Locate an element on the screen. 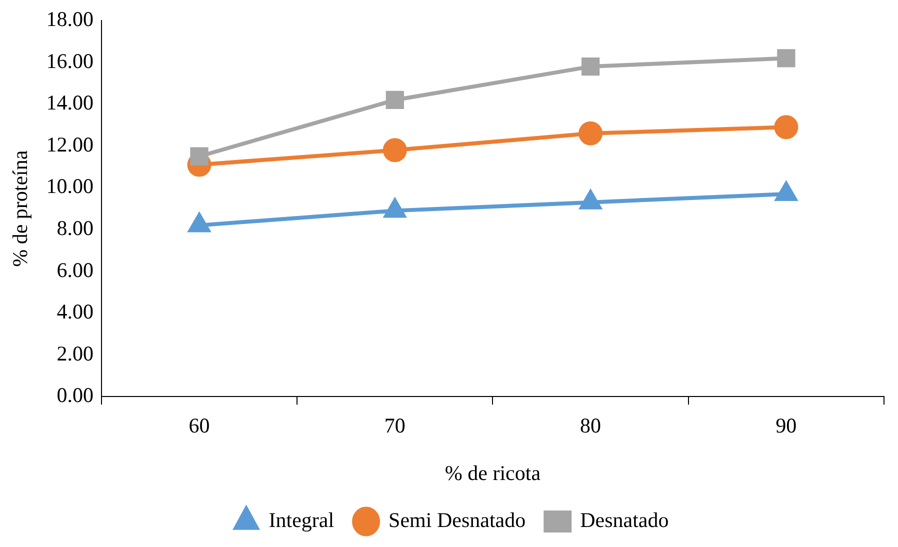  y-tick-label: 8.00 is located at coordinates (75, 228).